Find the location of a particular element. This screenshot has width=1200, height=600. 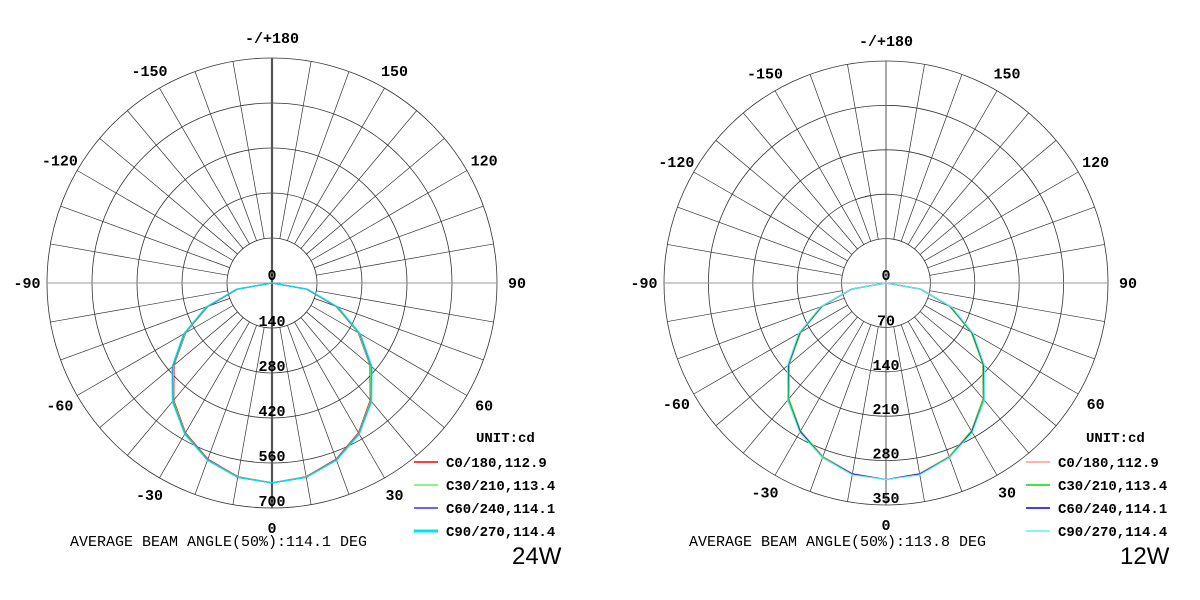

unit-label: UNIT:cd is located at coordinates (1115, 439).